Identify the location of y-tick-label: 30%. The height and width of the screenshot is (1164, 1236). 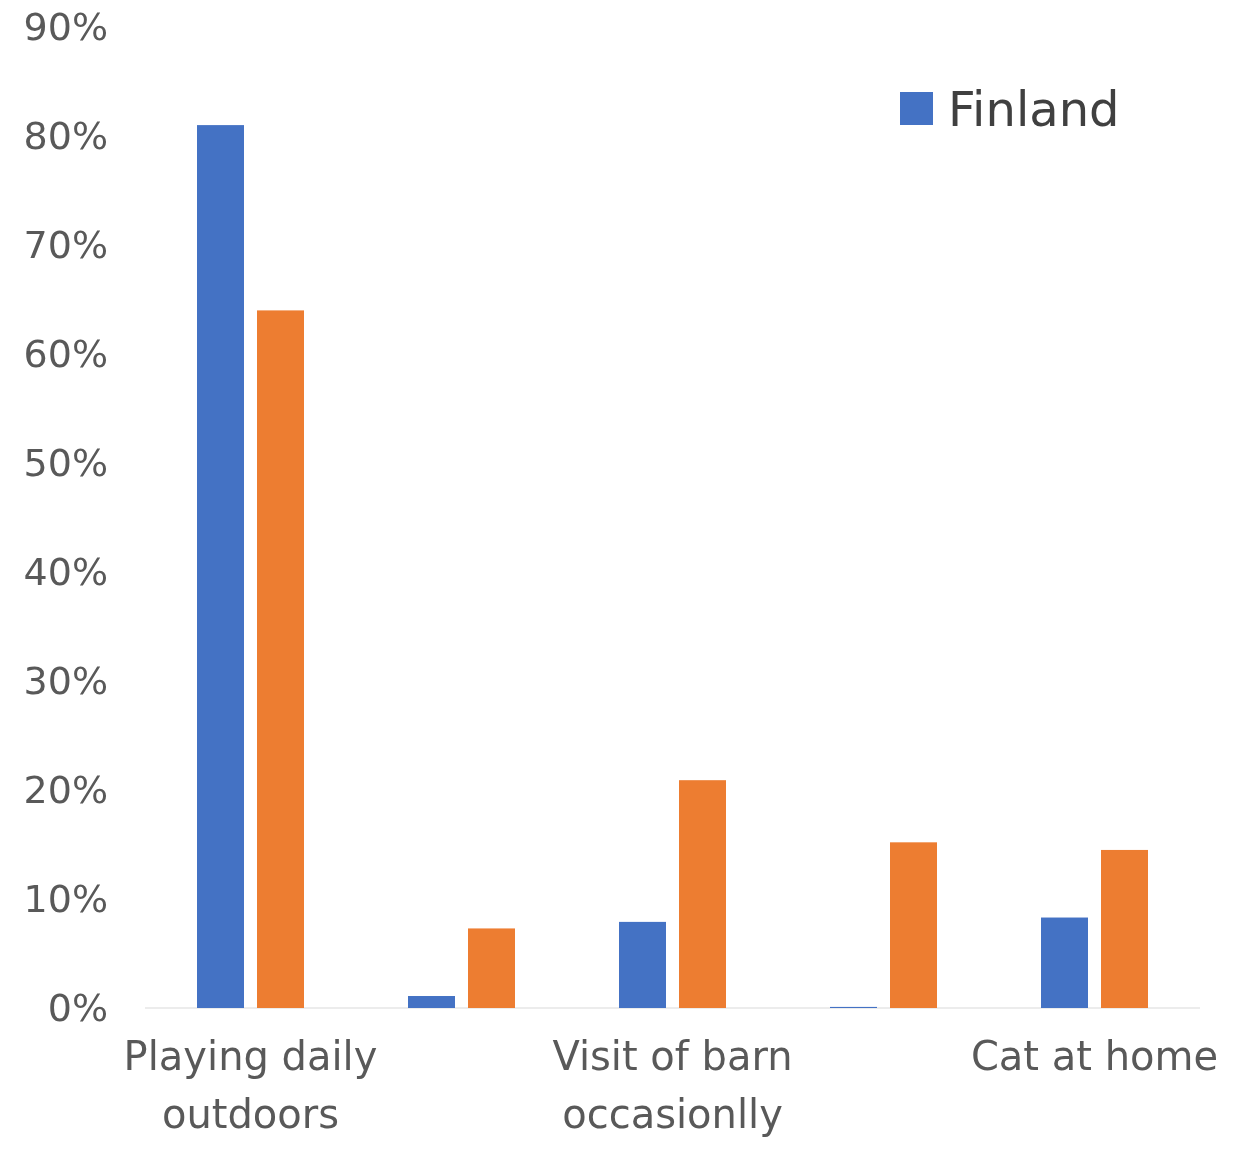
(65, 681).